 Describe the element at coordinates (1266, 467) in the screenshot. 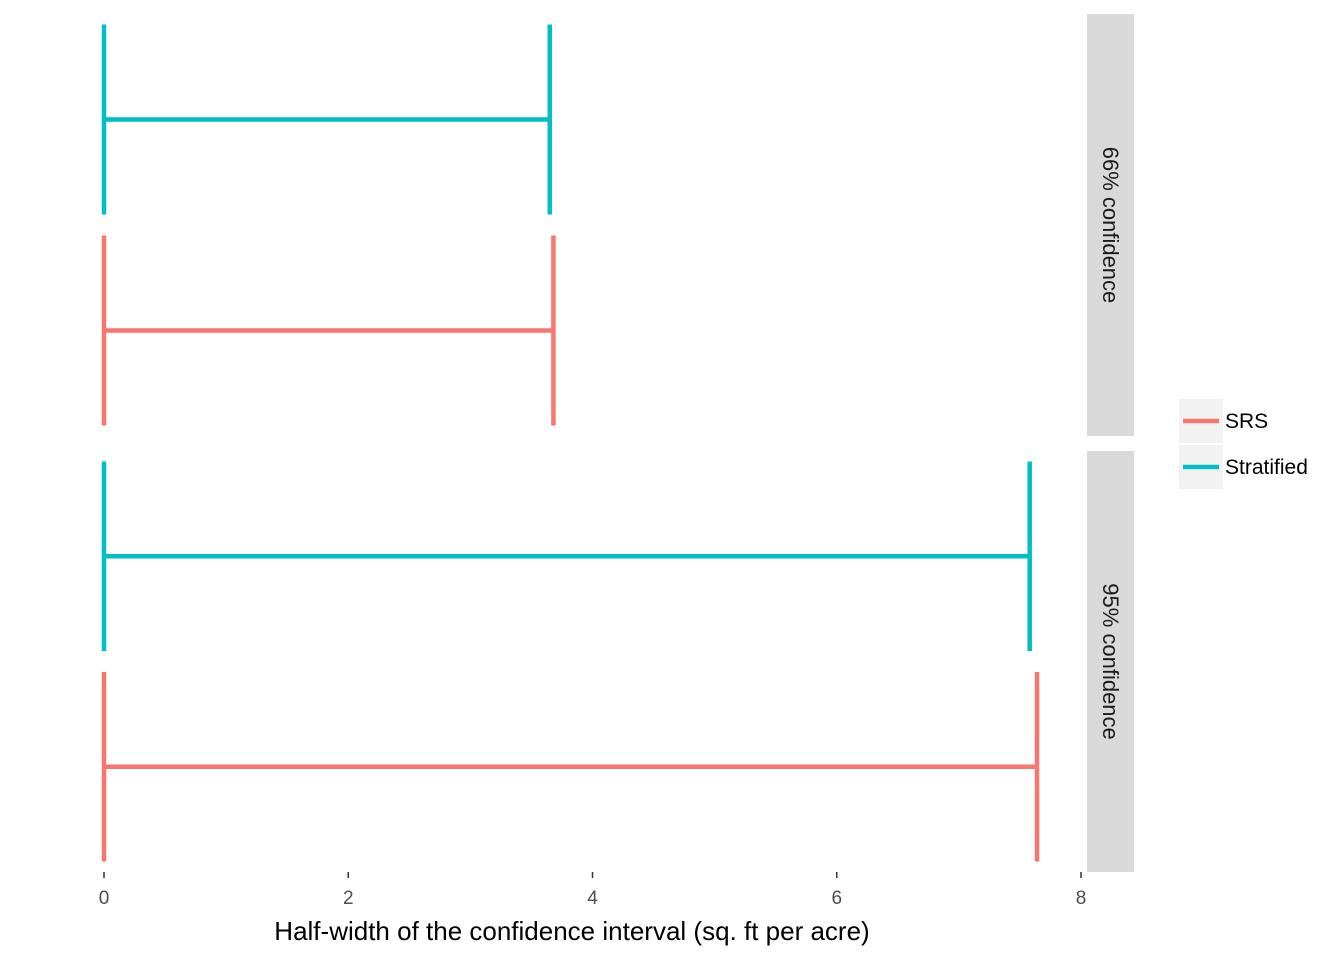

I see `legend-label: Stratified` at that location.